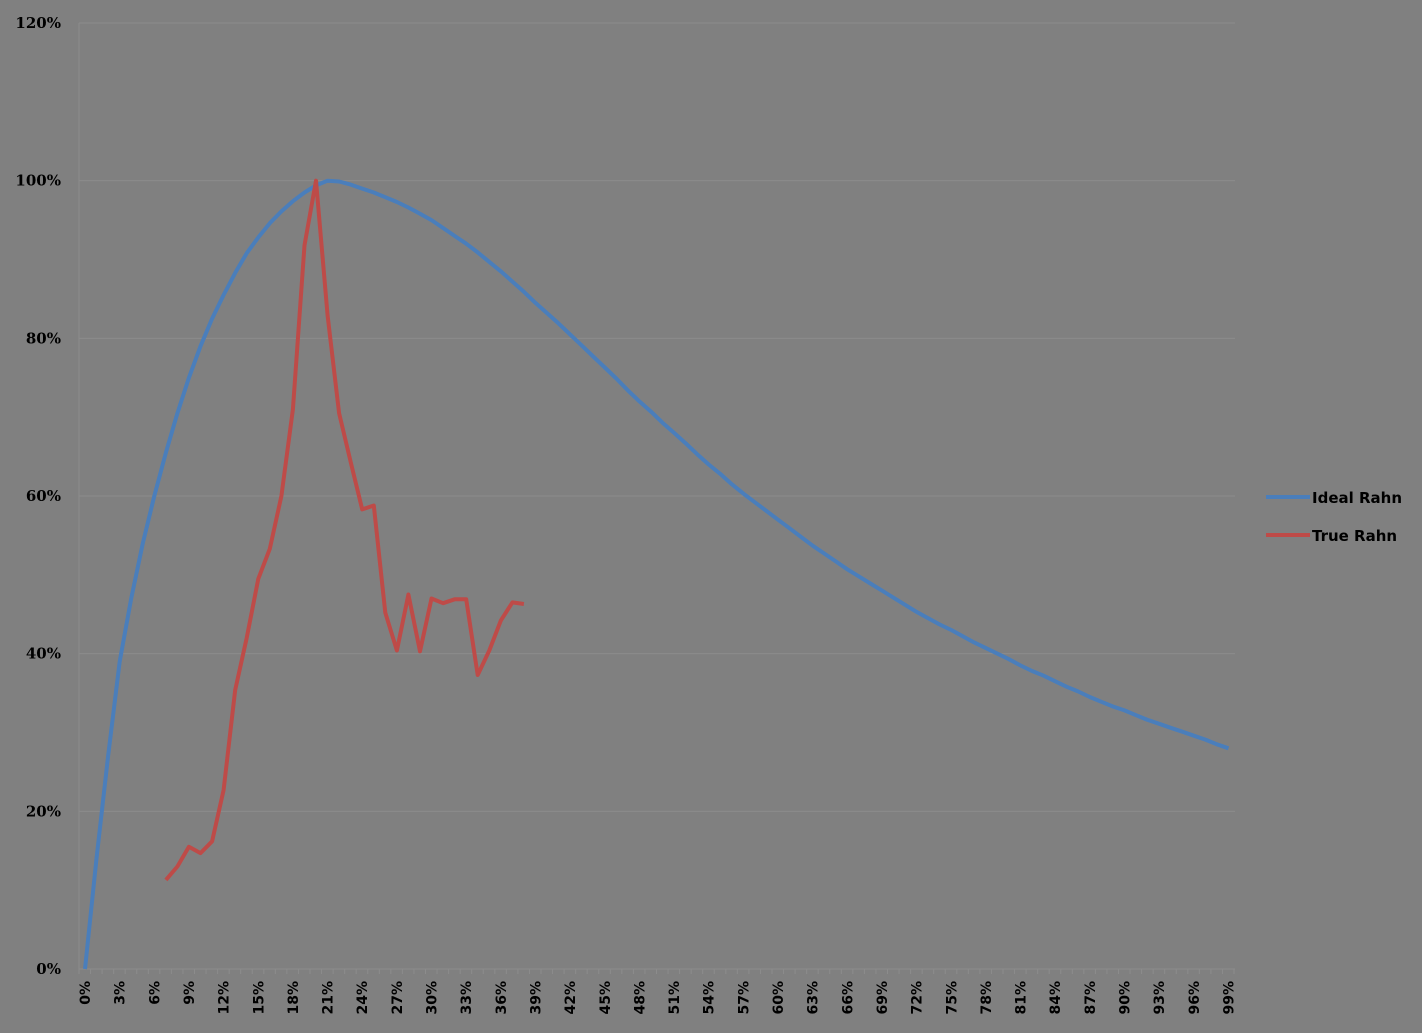  I want to click on x-tick-label: 57%, so click(744, 998).